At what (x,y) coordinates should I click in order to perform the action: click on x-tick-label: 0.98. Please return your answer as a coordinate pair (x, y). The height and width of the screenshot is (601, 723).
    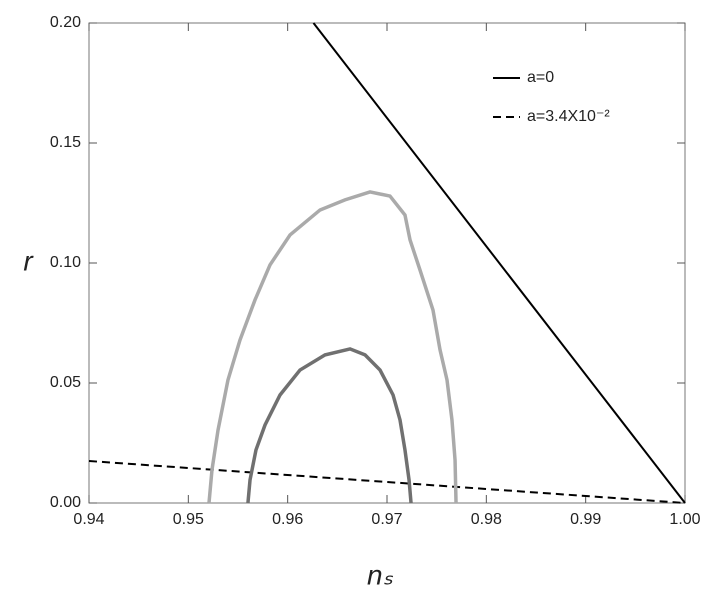
    Looking at the image, I should click on (486, 519).